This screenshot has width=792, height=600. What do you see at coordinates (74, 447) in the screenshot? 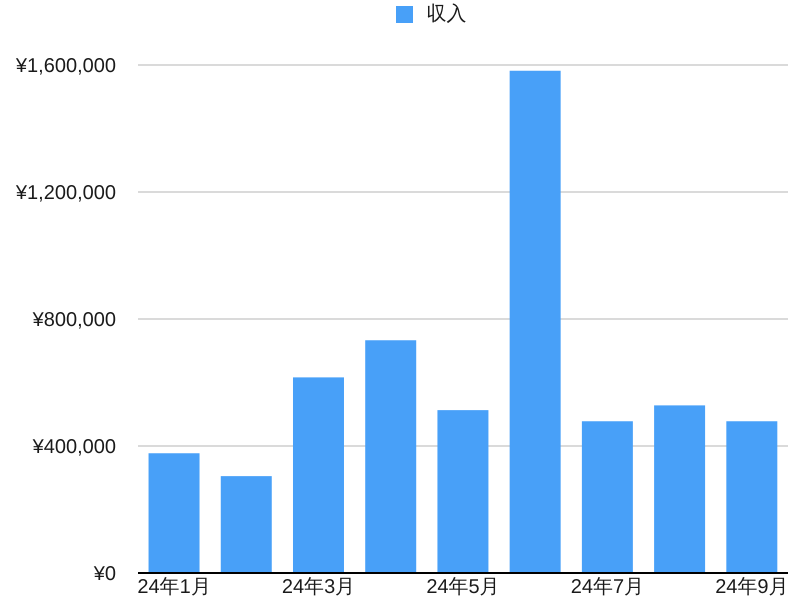
I see `y-tick-label: ¥400,000` at bounding box center [74, 447].